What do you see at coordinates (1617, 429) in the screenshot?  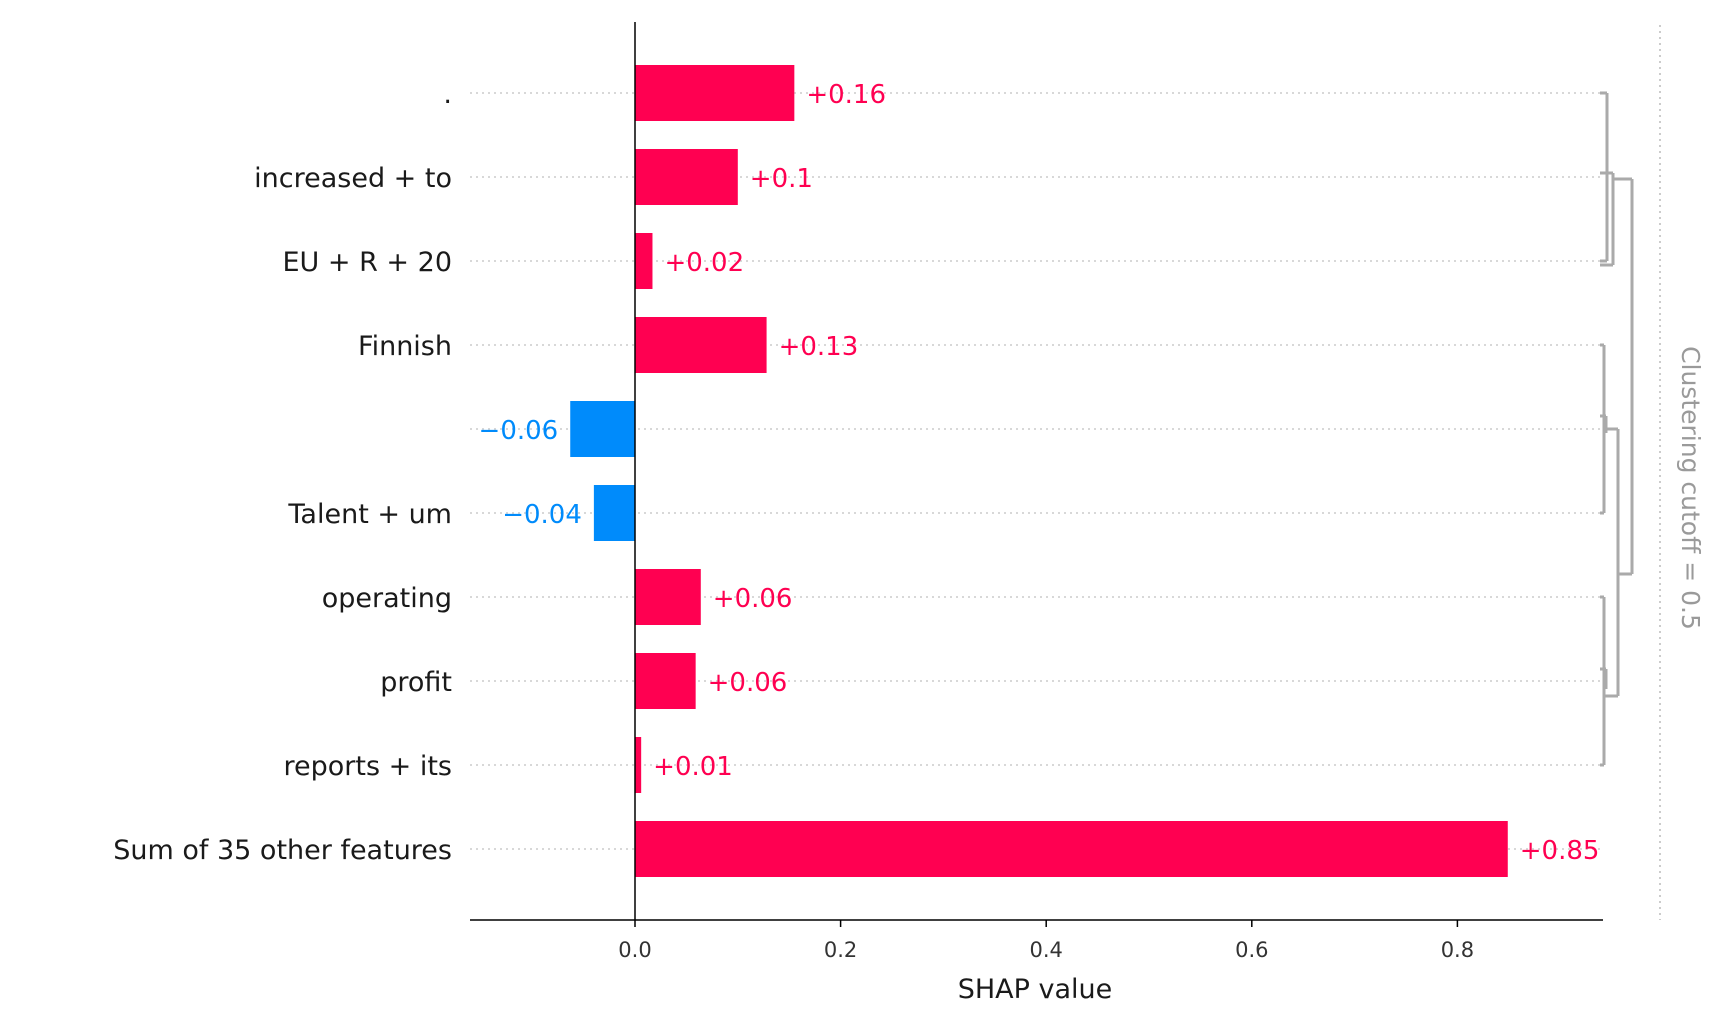 I see `clustering-dendrogram` at bounding box center [1617, 429].